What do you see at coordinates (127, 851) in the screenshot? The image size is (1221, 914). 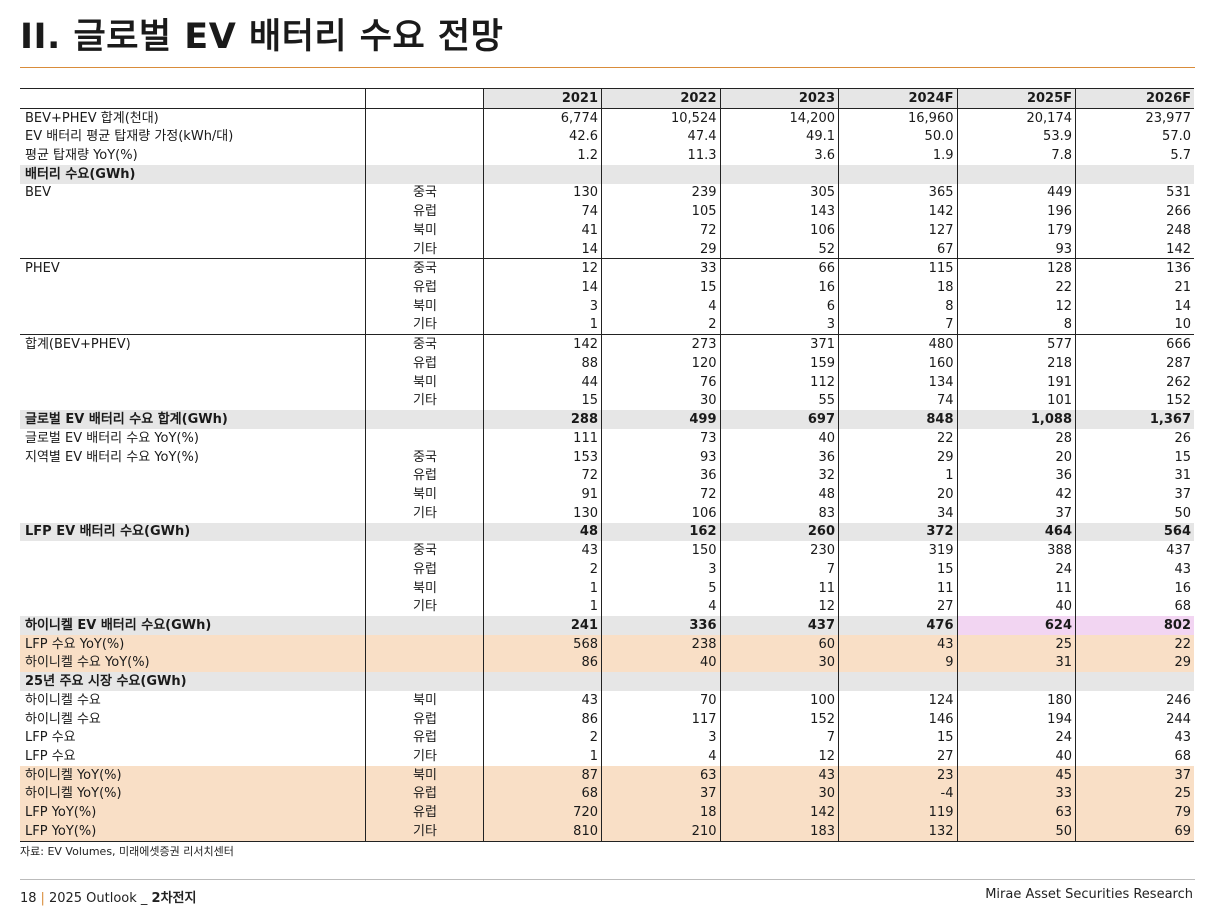 I see `source-note: 자료: EV Volumes, 미래에셋증권 리서치센터` at bounding box center [127, 851].